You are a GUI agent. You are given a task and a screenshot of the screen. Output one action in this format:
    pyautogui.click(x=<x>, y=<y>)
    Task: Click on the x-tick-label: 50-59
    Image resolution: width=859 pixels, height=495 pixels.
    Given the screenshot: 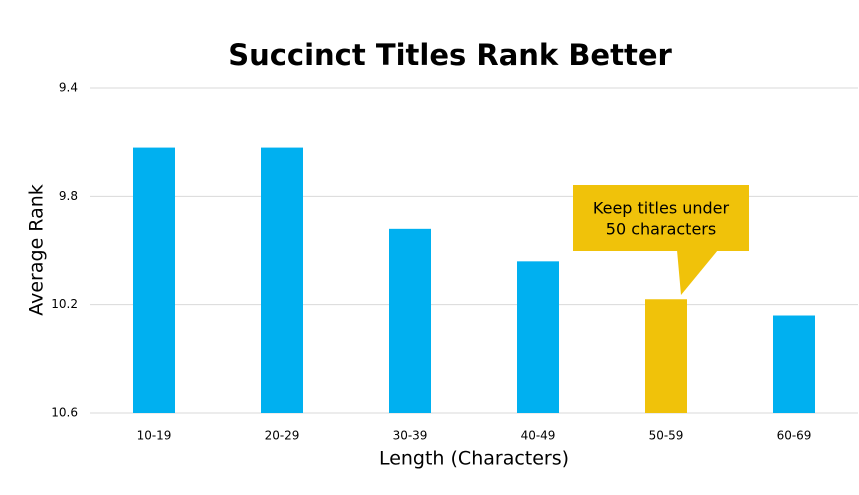 What is the action you would take?
    pyautogui.click(x=666, y=436)
    